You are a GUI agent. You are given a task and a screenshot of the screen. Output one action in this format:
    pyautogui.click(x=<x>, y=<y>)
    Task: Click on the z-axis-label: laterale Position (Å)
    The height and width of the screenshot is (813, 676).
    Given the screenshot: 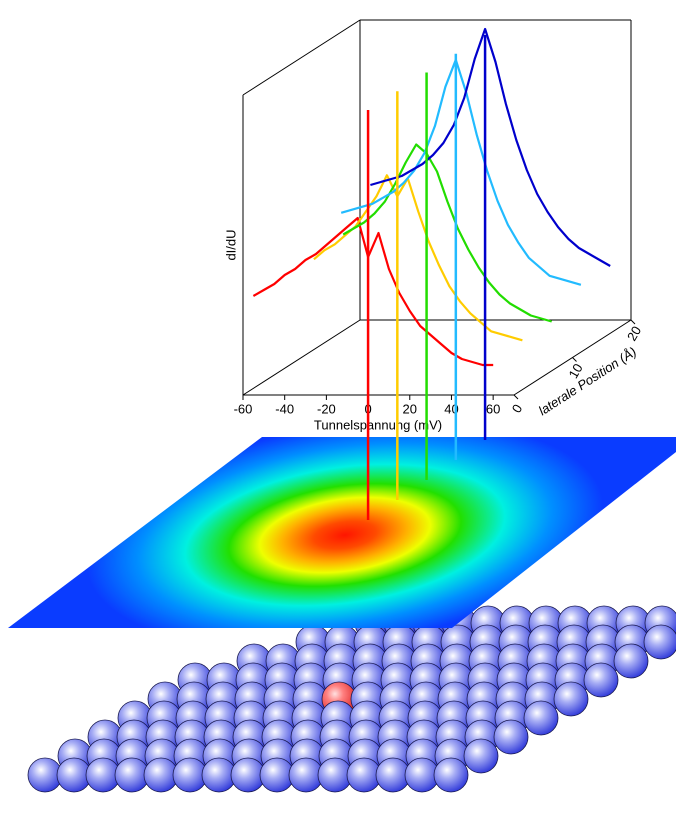 What is the action you would take?
    pyautogui.click(x=587, y=381)
    